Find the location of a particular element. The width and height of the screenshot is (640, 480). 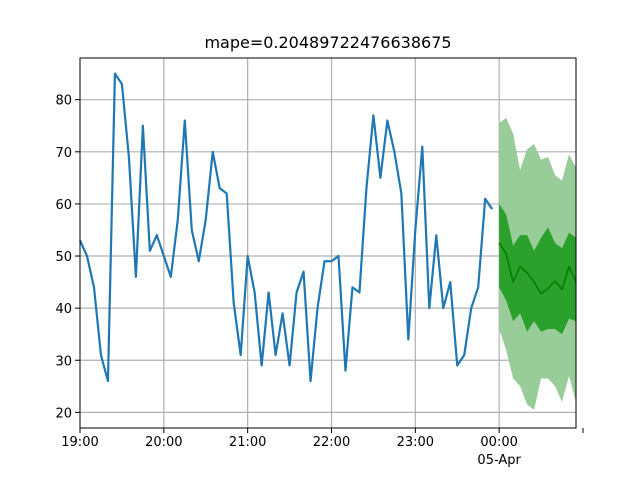

x-tick-label: 20:00 is located at coordinates (163, 442).